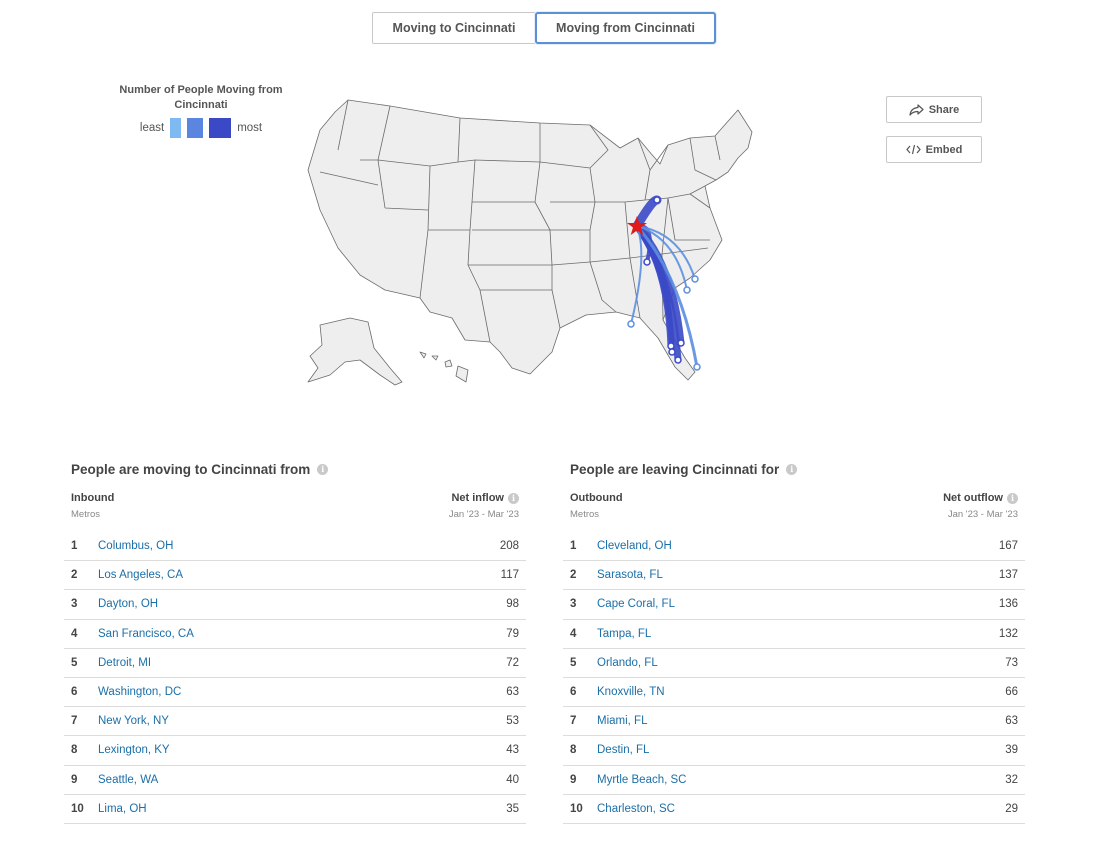  Describe the element at coordinates (295, 663) in the screenshot. I see `table-row: 5 Detroit, MI 72` at that location.